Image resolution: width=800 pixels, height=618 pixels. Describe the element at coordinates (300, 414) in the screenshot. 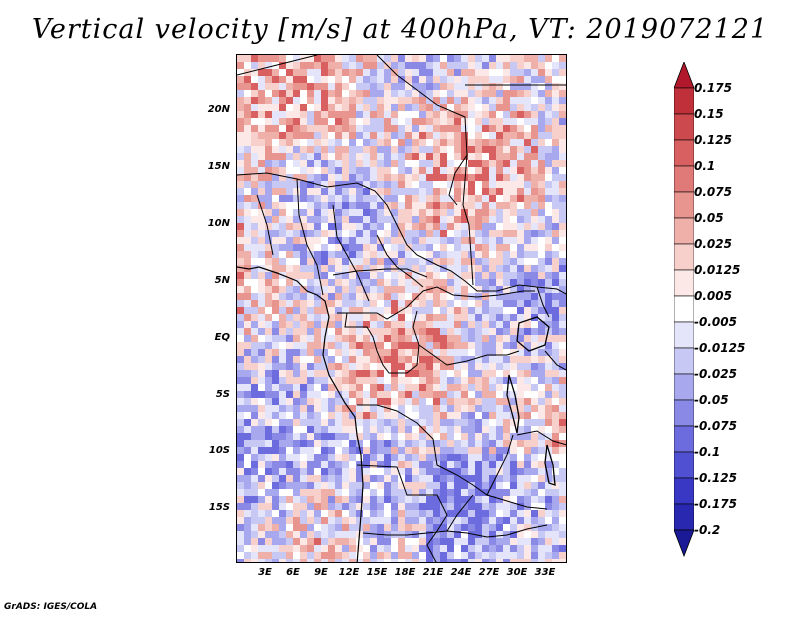

I see `coastline` at that location.